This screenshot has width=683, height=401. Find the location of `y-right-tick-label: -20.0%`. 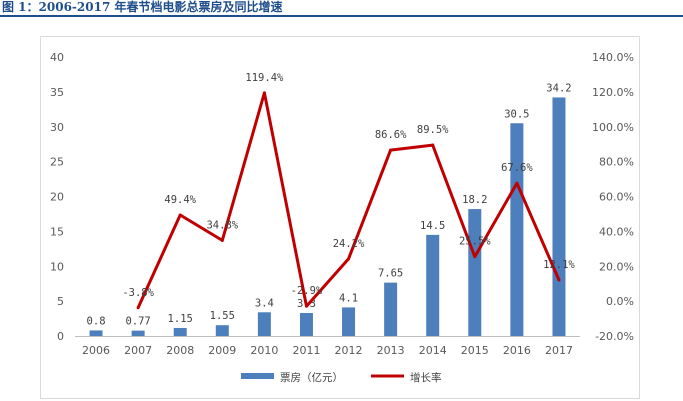

y-right-tick-label: -20.0% is located at coordinates (614, 336).